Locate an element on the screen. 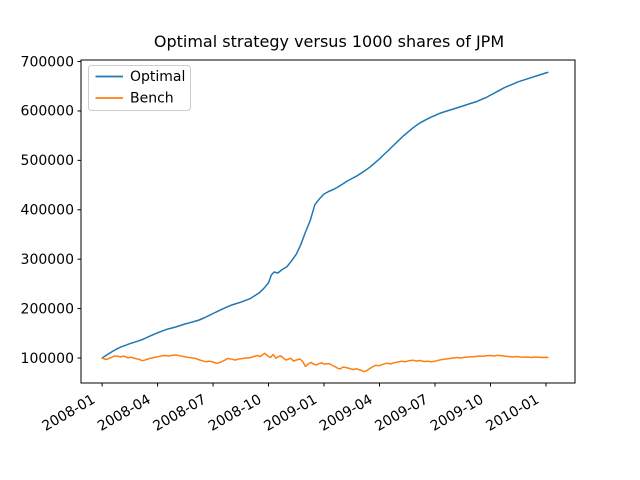  x-tick-label: 2009-01 is located at coordinates (290, 413).